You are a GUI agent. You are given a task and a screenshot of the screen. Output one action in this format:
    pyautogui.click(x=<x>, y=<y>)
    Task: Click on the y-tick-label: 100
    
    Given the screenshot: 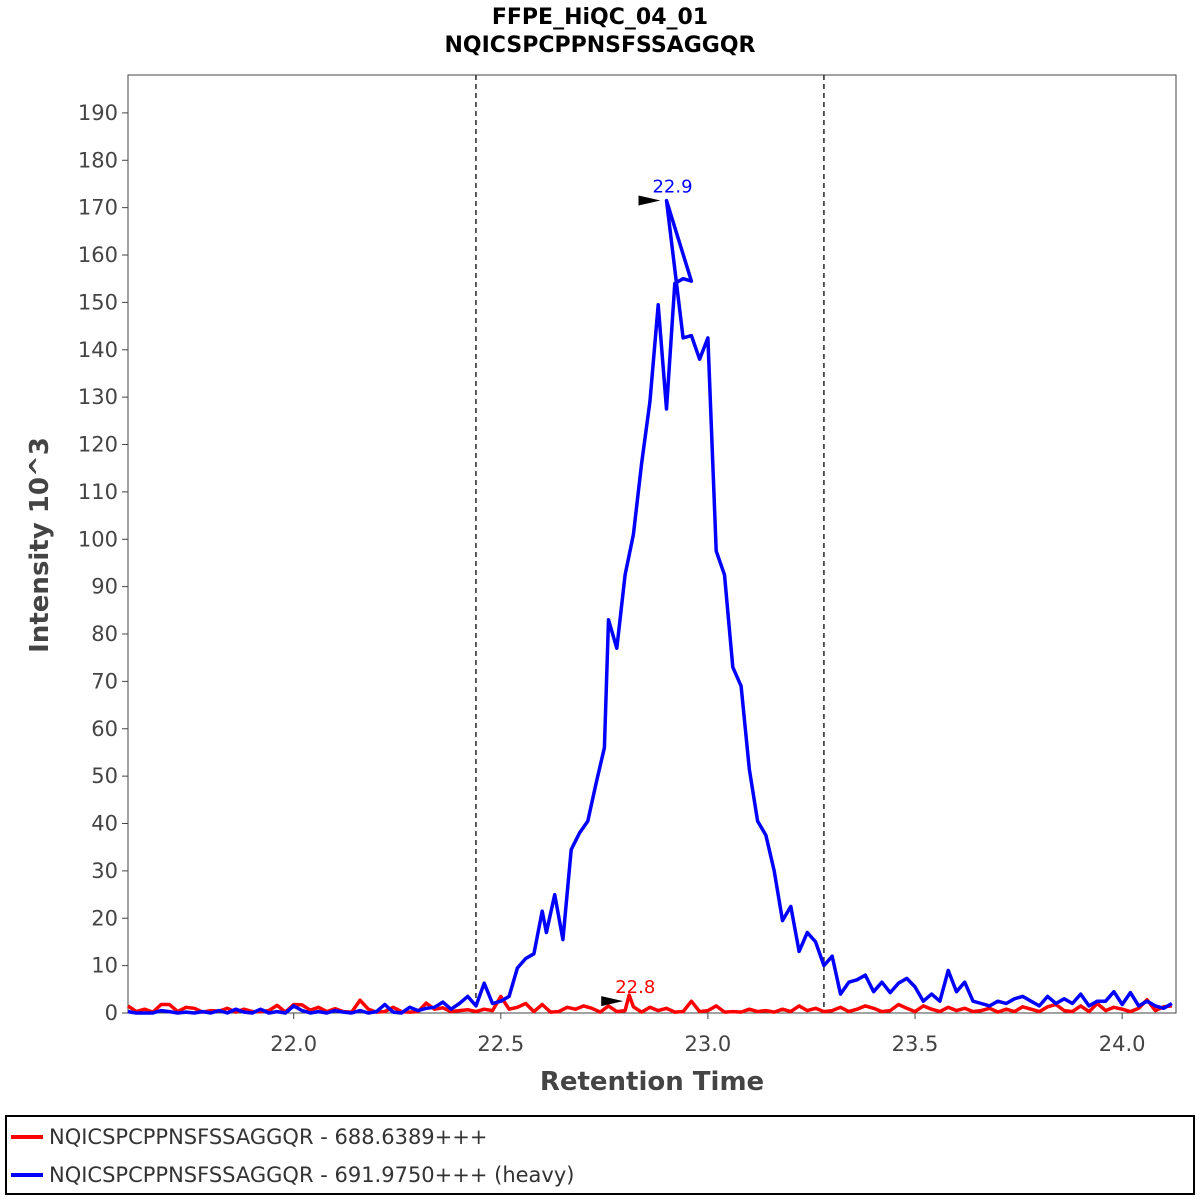 What is the action you would take?
    pyautogui.click(x=98, y=539)
    